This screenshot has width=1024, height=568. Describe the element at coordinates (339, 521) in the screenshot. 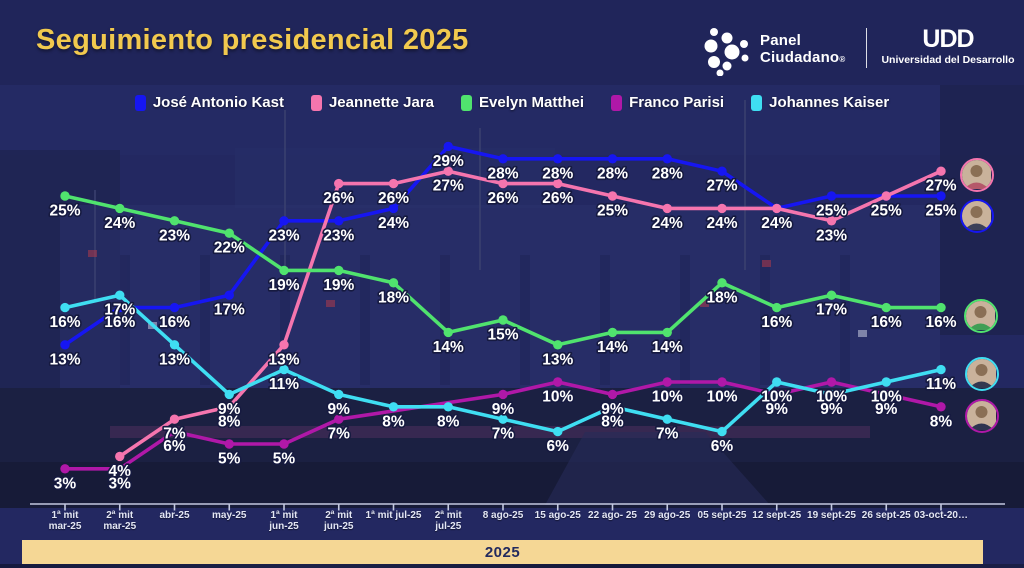

I see `x-axis-label: 2ª mit jun-25` at that location.